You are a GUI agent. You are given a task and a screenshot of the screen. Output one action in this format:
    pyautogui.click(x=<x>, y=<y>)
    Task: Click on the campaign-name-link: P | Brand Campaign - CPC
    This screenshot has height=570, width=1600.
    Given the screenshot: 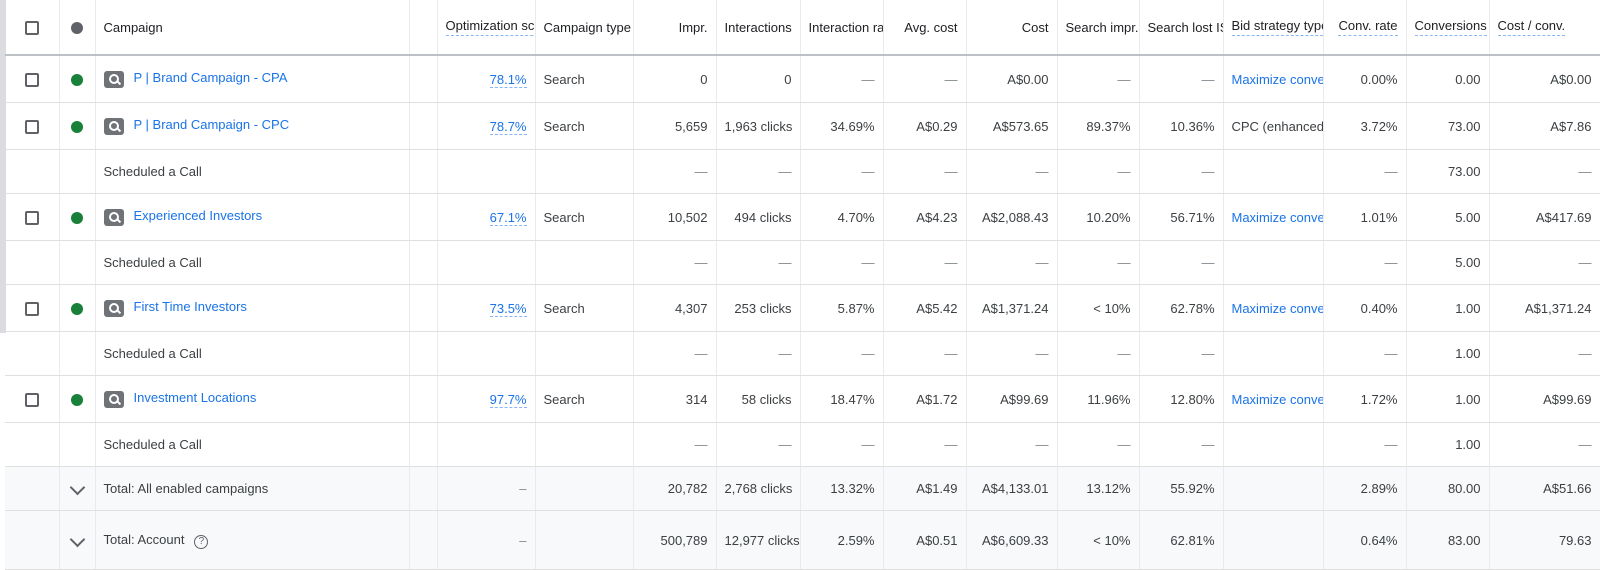 What is the action you would take?
    pyautogui.click(x=211, y=125)
    